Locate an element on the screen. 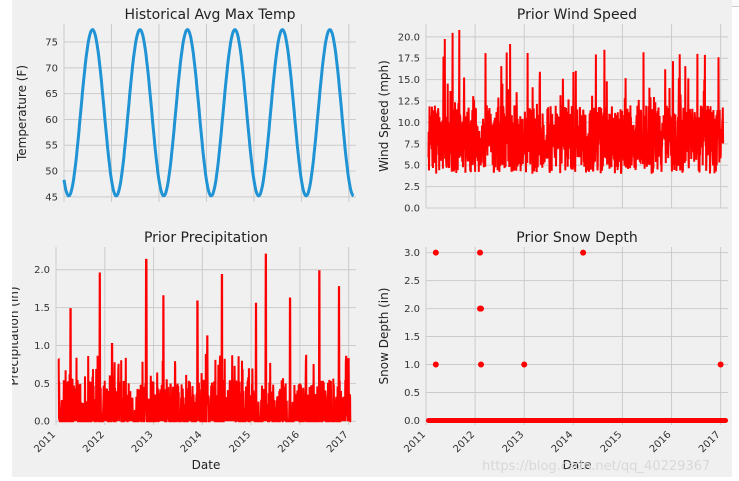 The height and width of the screenshot is (481, 739). chart-title: Prior Snow Depth is located at coordinates (576, 238).